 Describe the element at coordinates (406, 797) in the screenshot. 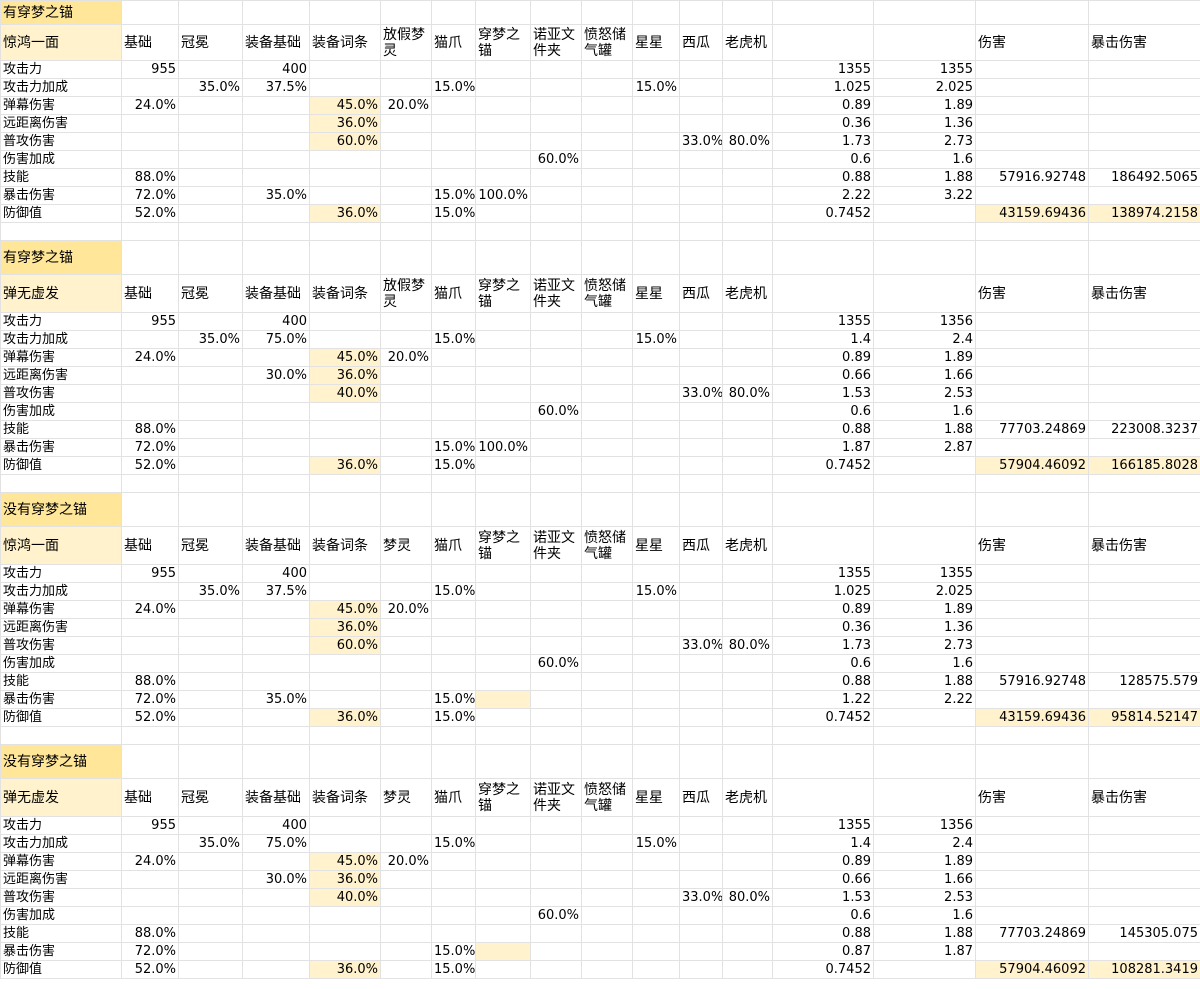

I see `cell: 梦灵` at that location.